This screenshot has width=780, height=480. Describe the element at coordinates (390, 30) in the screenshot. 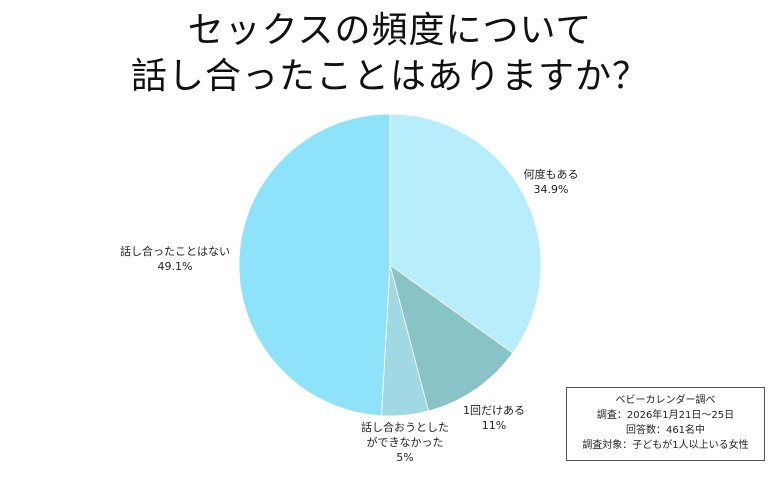

I see `chart-title-line1: セックスの頻度について` at that location.